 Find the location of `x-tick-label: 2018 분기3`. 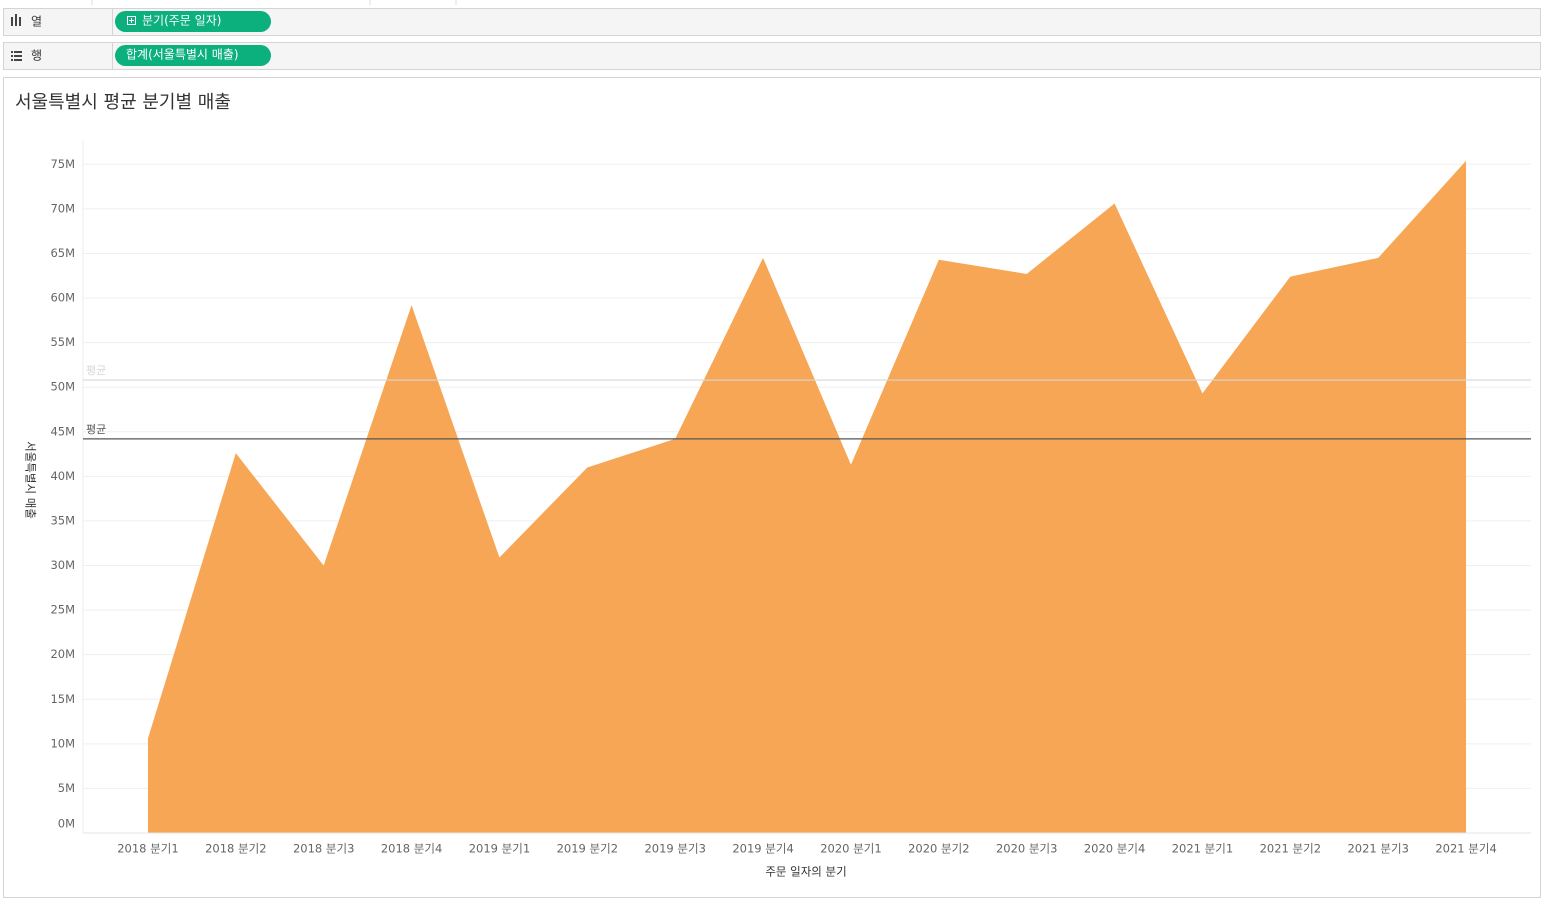

x-tick-label: 2018 분기3 is located at coordinates (323, 849).